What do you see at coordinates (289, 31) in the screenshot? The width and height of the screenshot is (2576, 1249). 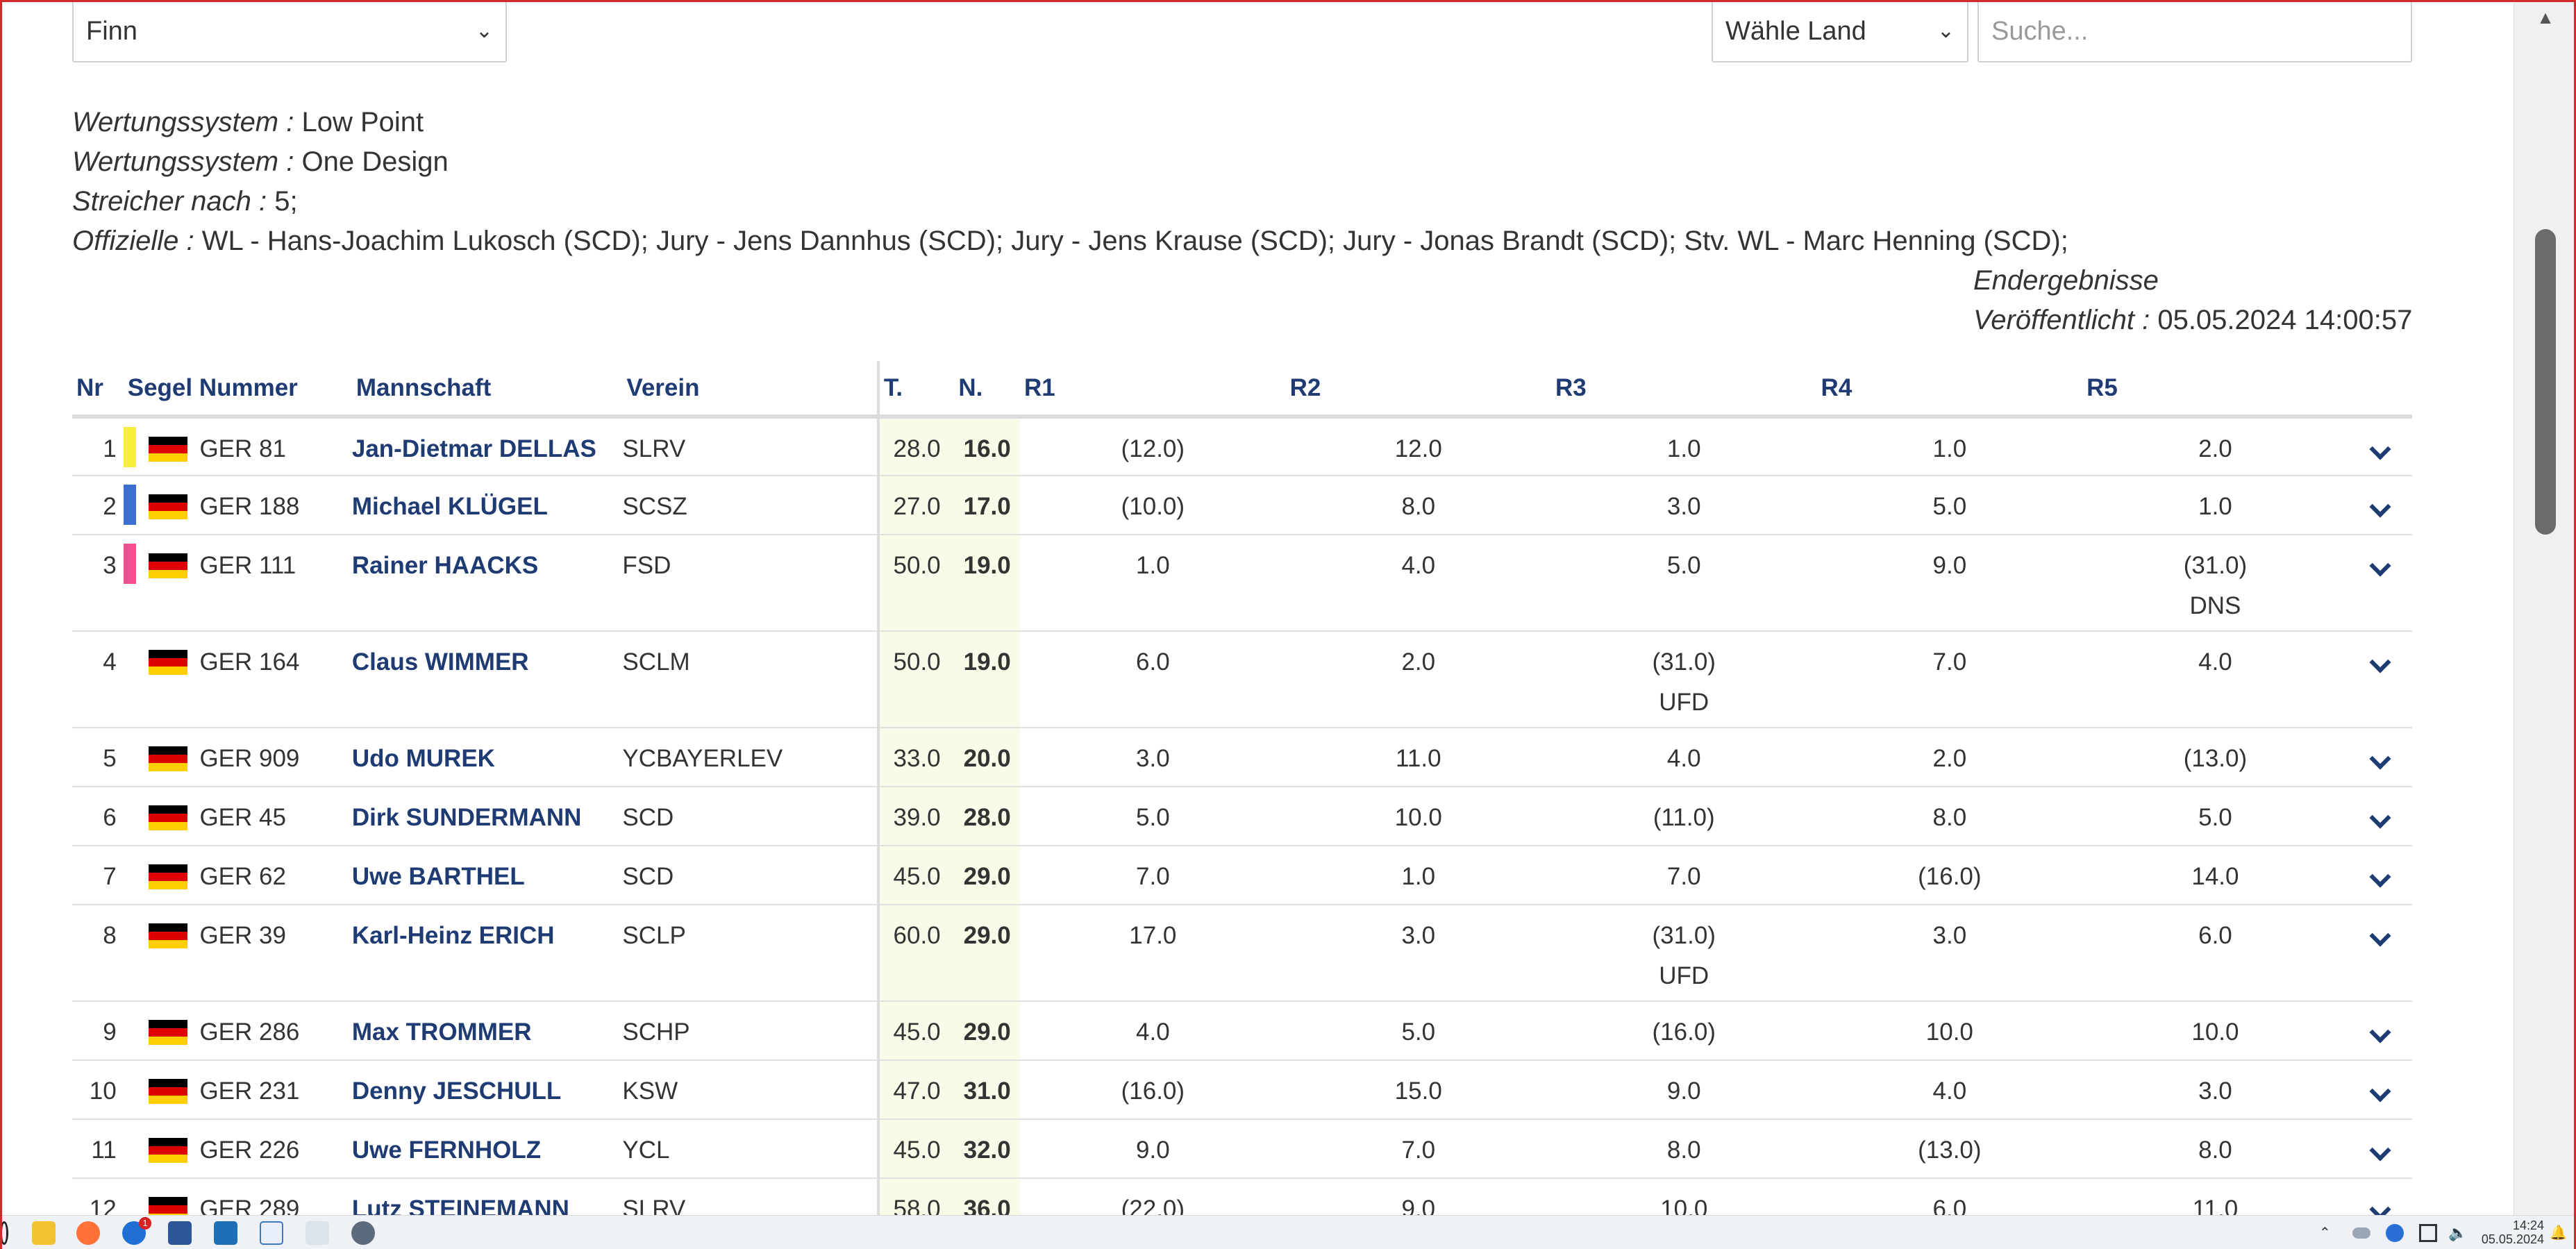 I see `class-select: Finn ⌄` at bounding box center [289, 31].